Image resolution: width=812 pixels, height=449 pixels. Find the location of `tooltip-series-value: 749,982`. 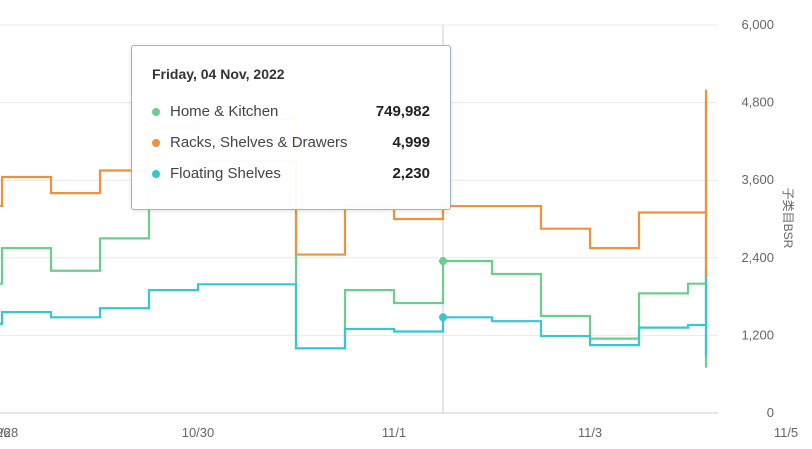

tooltip-series-value: 749,982 is located at coordinates (402, 111).